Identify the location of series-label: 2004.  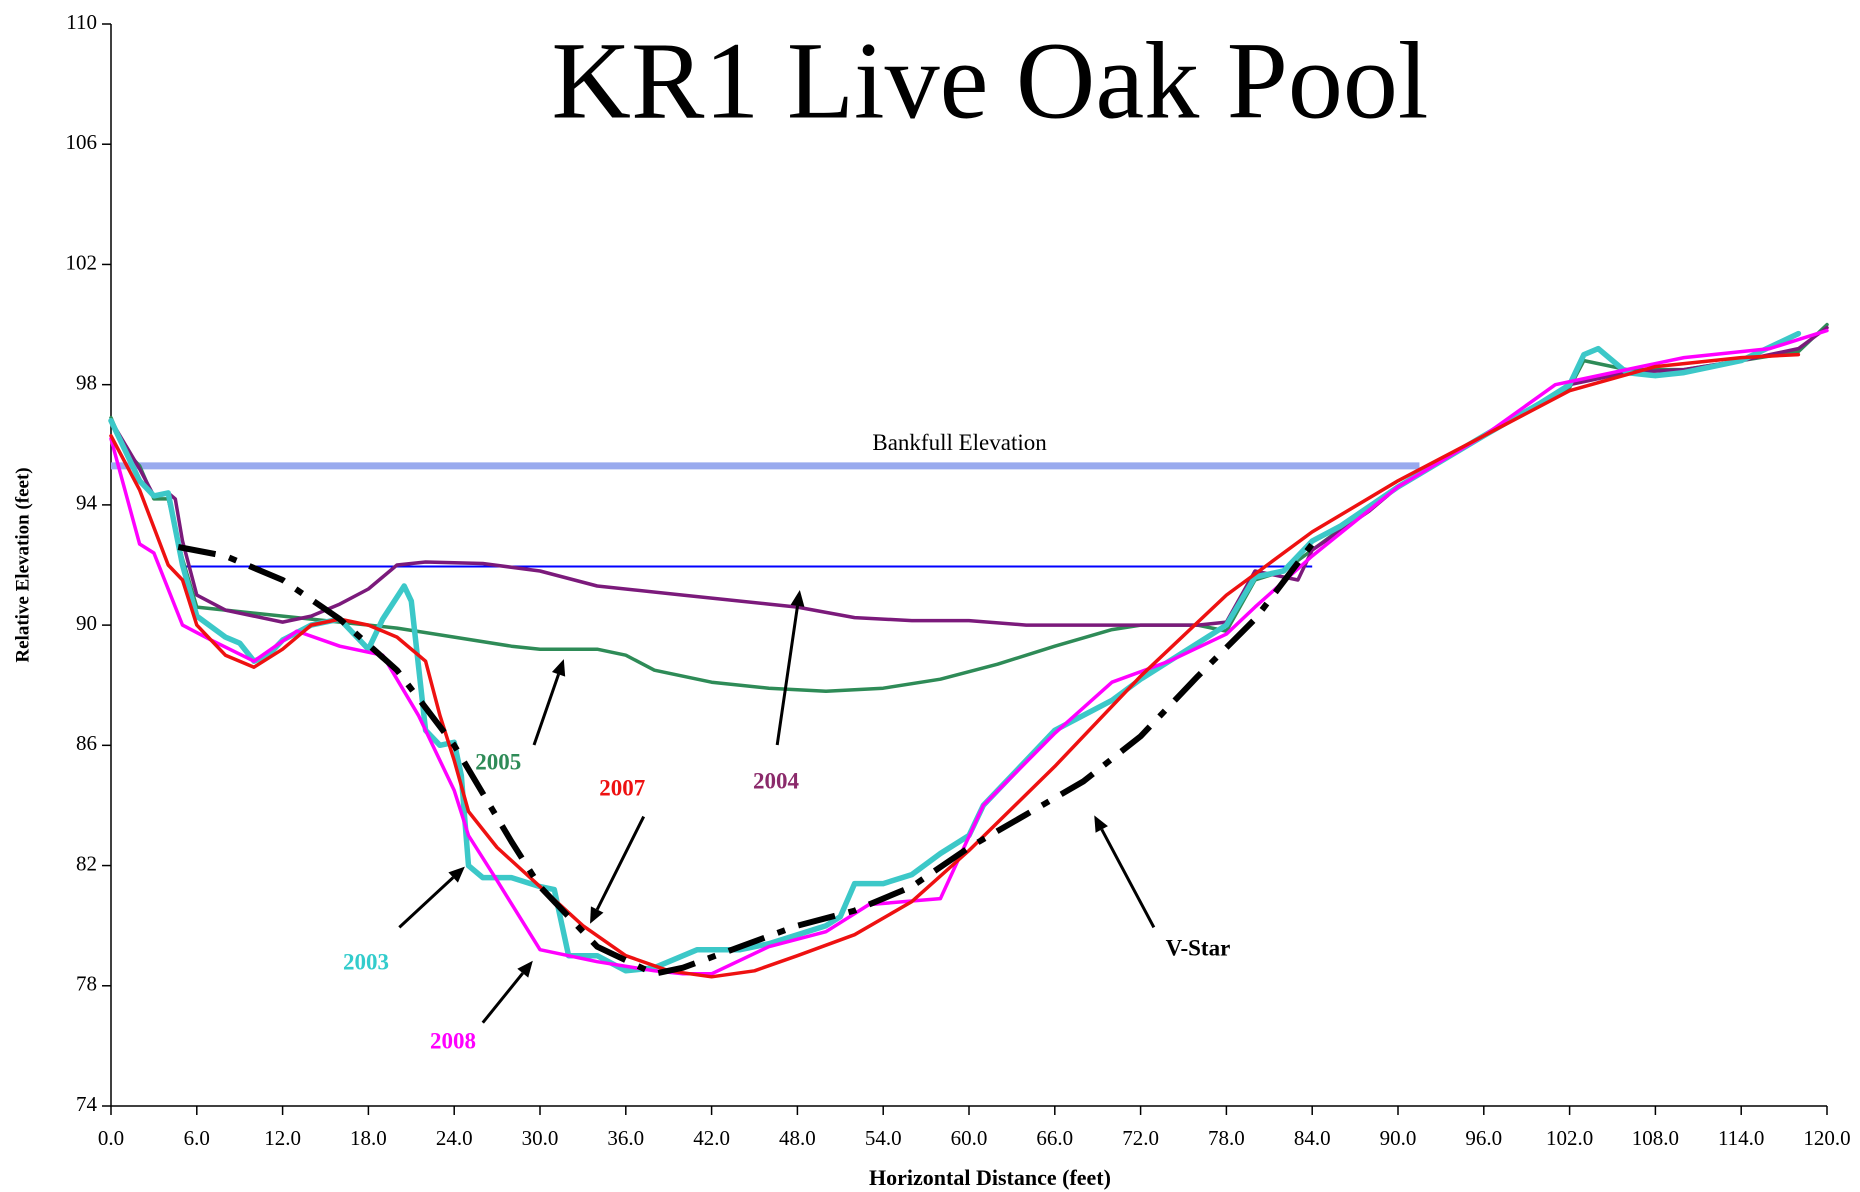
(776, 780).